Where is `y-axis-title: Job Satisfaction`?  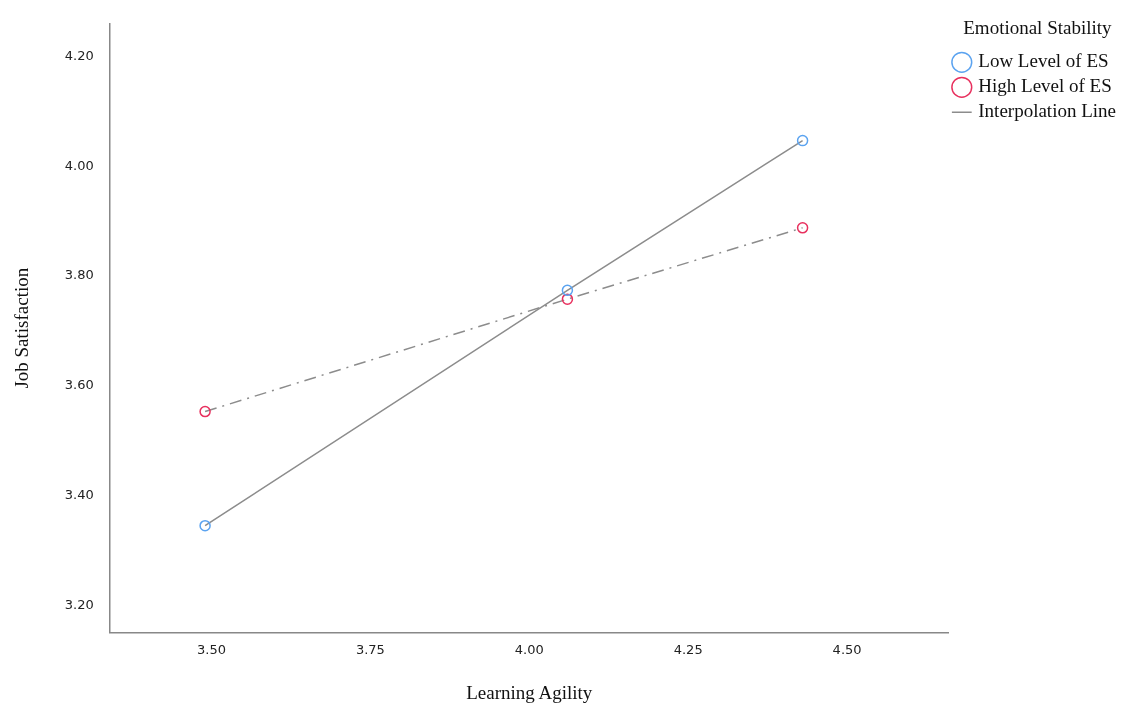
y-axis-title: Job Satisfaction is located at coordinates (22, 328).